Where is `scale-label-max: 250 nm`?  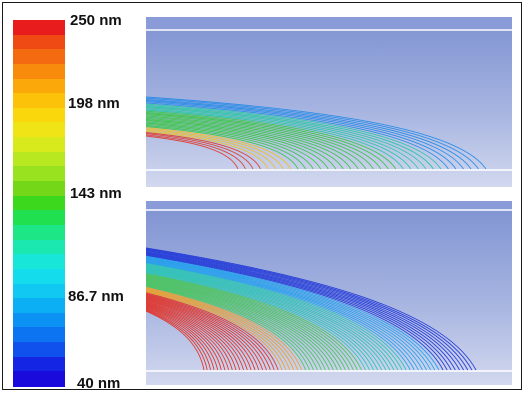
scale-label-max: 250 nm is located at coordinates (96, 20).